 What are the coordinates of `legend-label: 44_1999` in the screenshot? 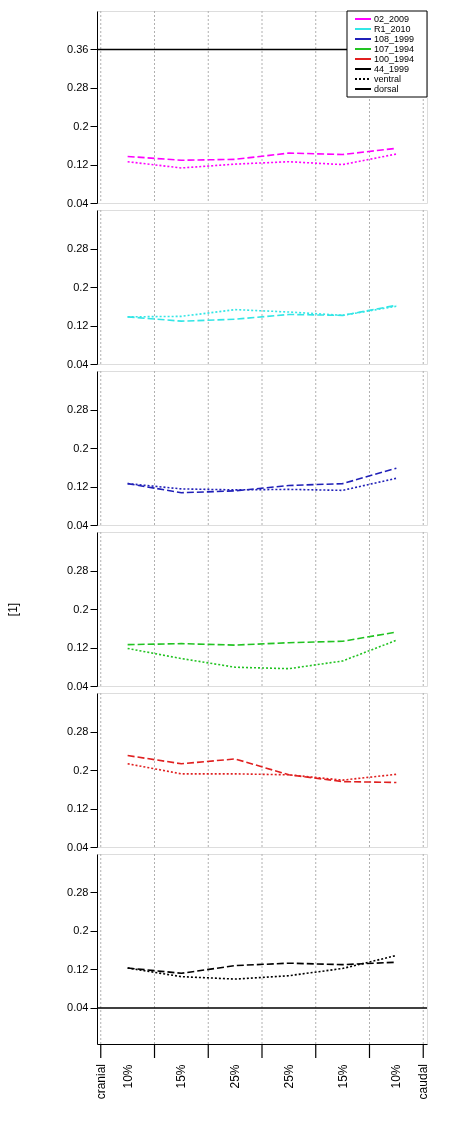 It's located at (392, 69).